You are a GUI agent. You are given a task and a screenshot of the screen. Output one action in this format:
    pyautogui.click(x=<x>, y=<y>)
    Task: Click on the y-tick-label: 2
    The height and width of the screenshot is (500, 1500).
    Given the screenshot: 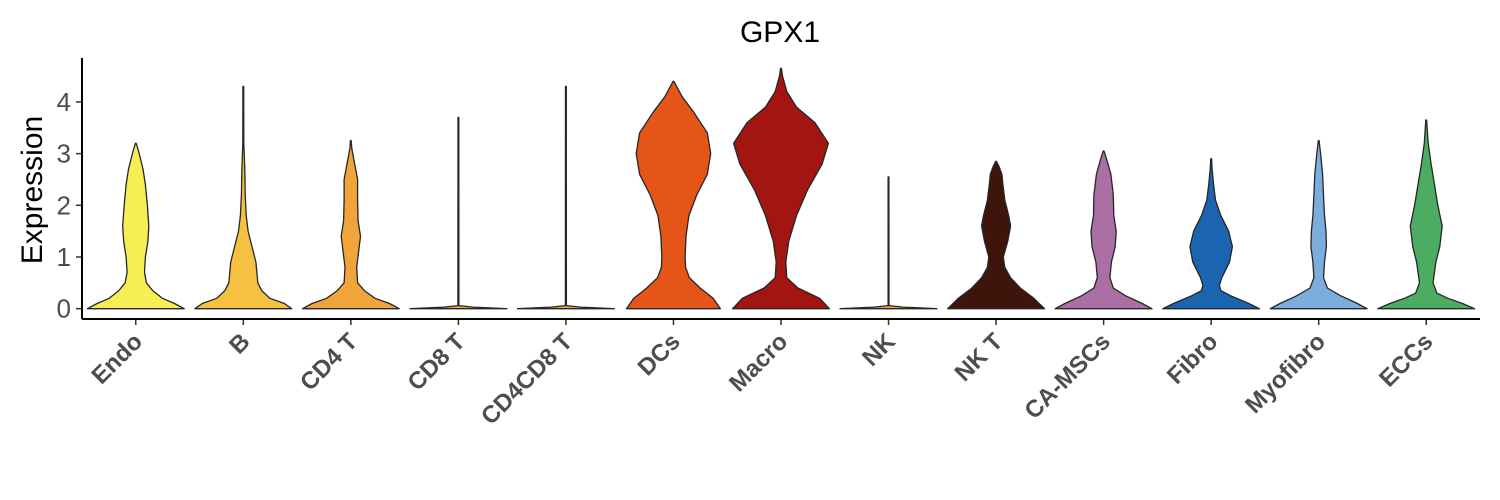 What is the action you would take?
    pyautogui.click(x=64, y=205)
    